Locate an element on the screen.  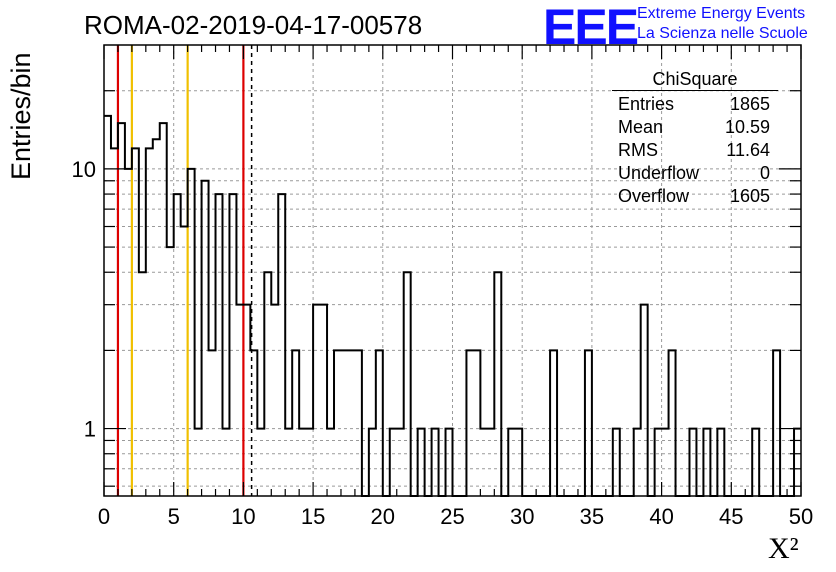
logo-line-2: La Scienza nelle Scuole is located at coordinates (722, 33).